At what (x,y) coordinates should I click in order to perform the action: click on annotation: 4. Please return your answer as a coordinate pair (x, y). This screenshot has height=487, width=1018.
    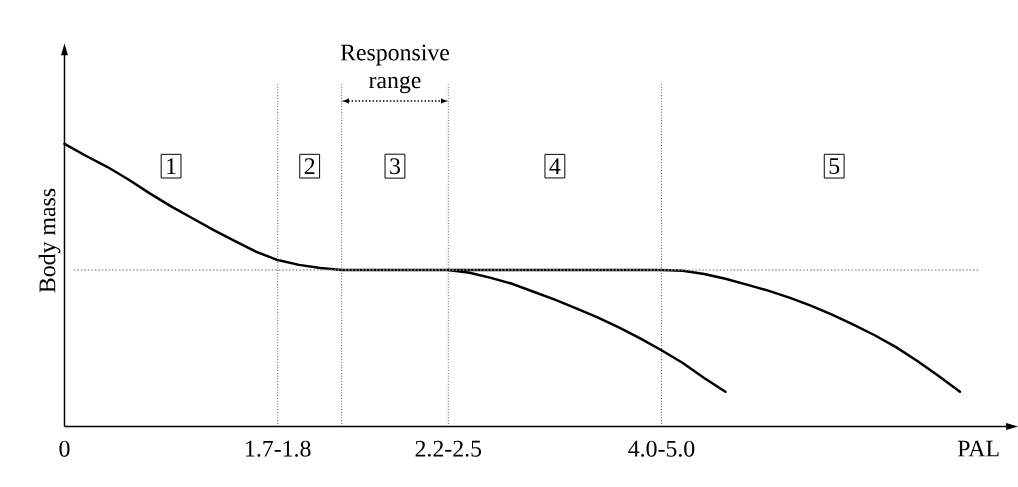
    Looking at the image, I should click on (555, 166).